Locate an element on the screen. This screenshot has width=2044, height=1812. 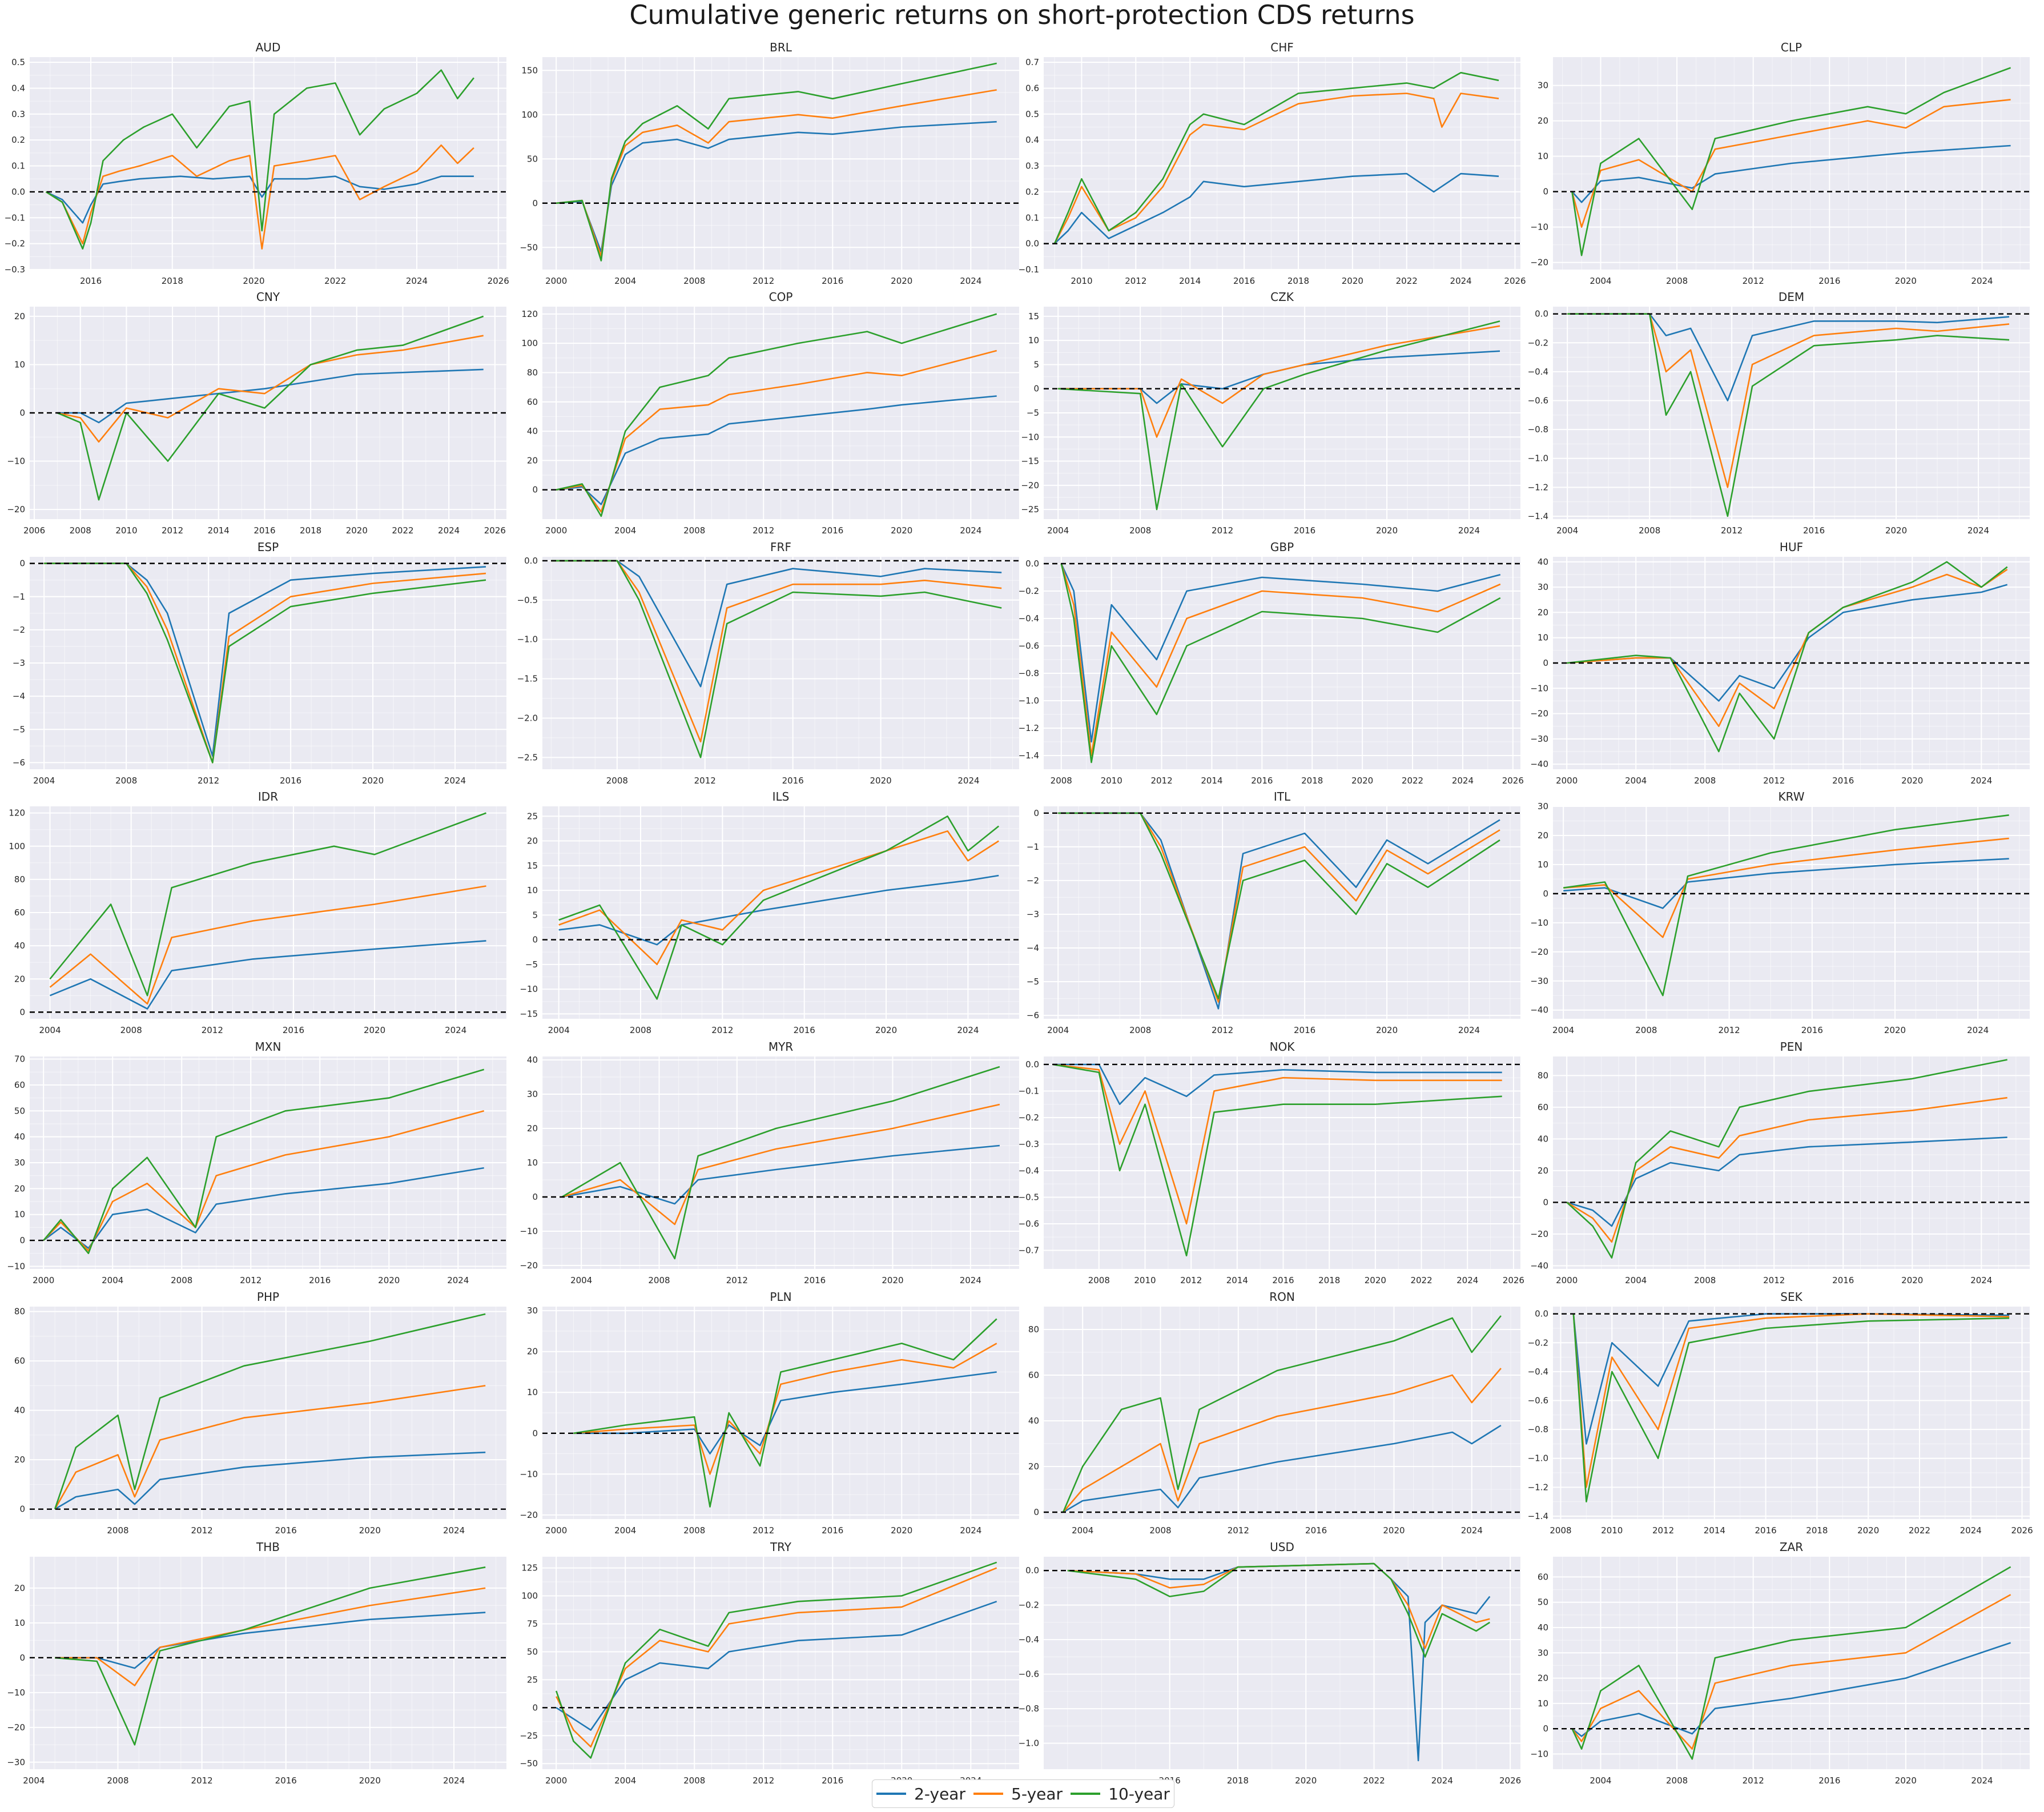
y-tick-label: −0.8 is located at coordinates (1029, 673).